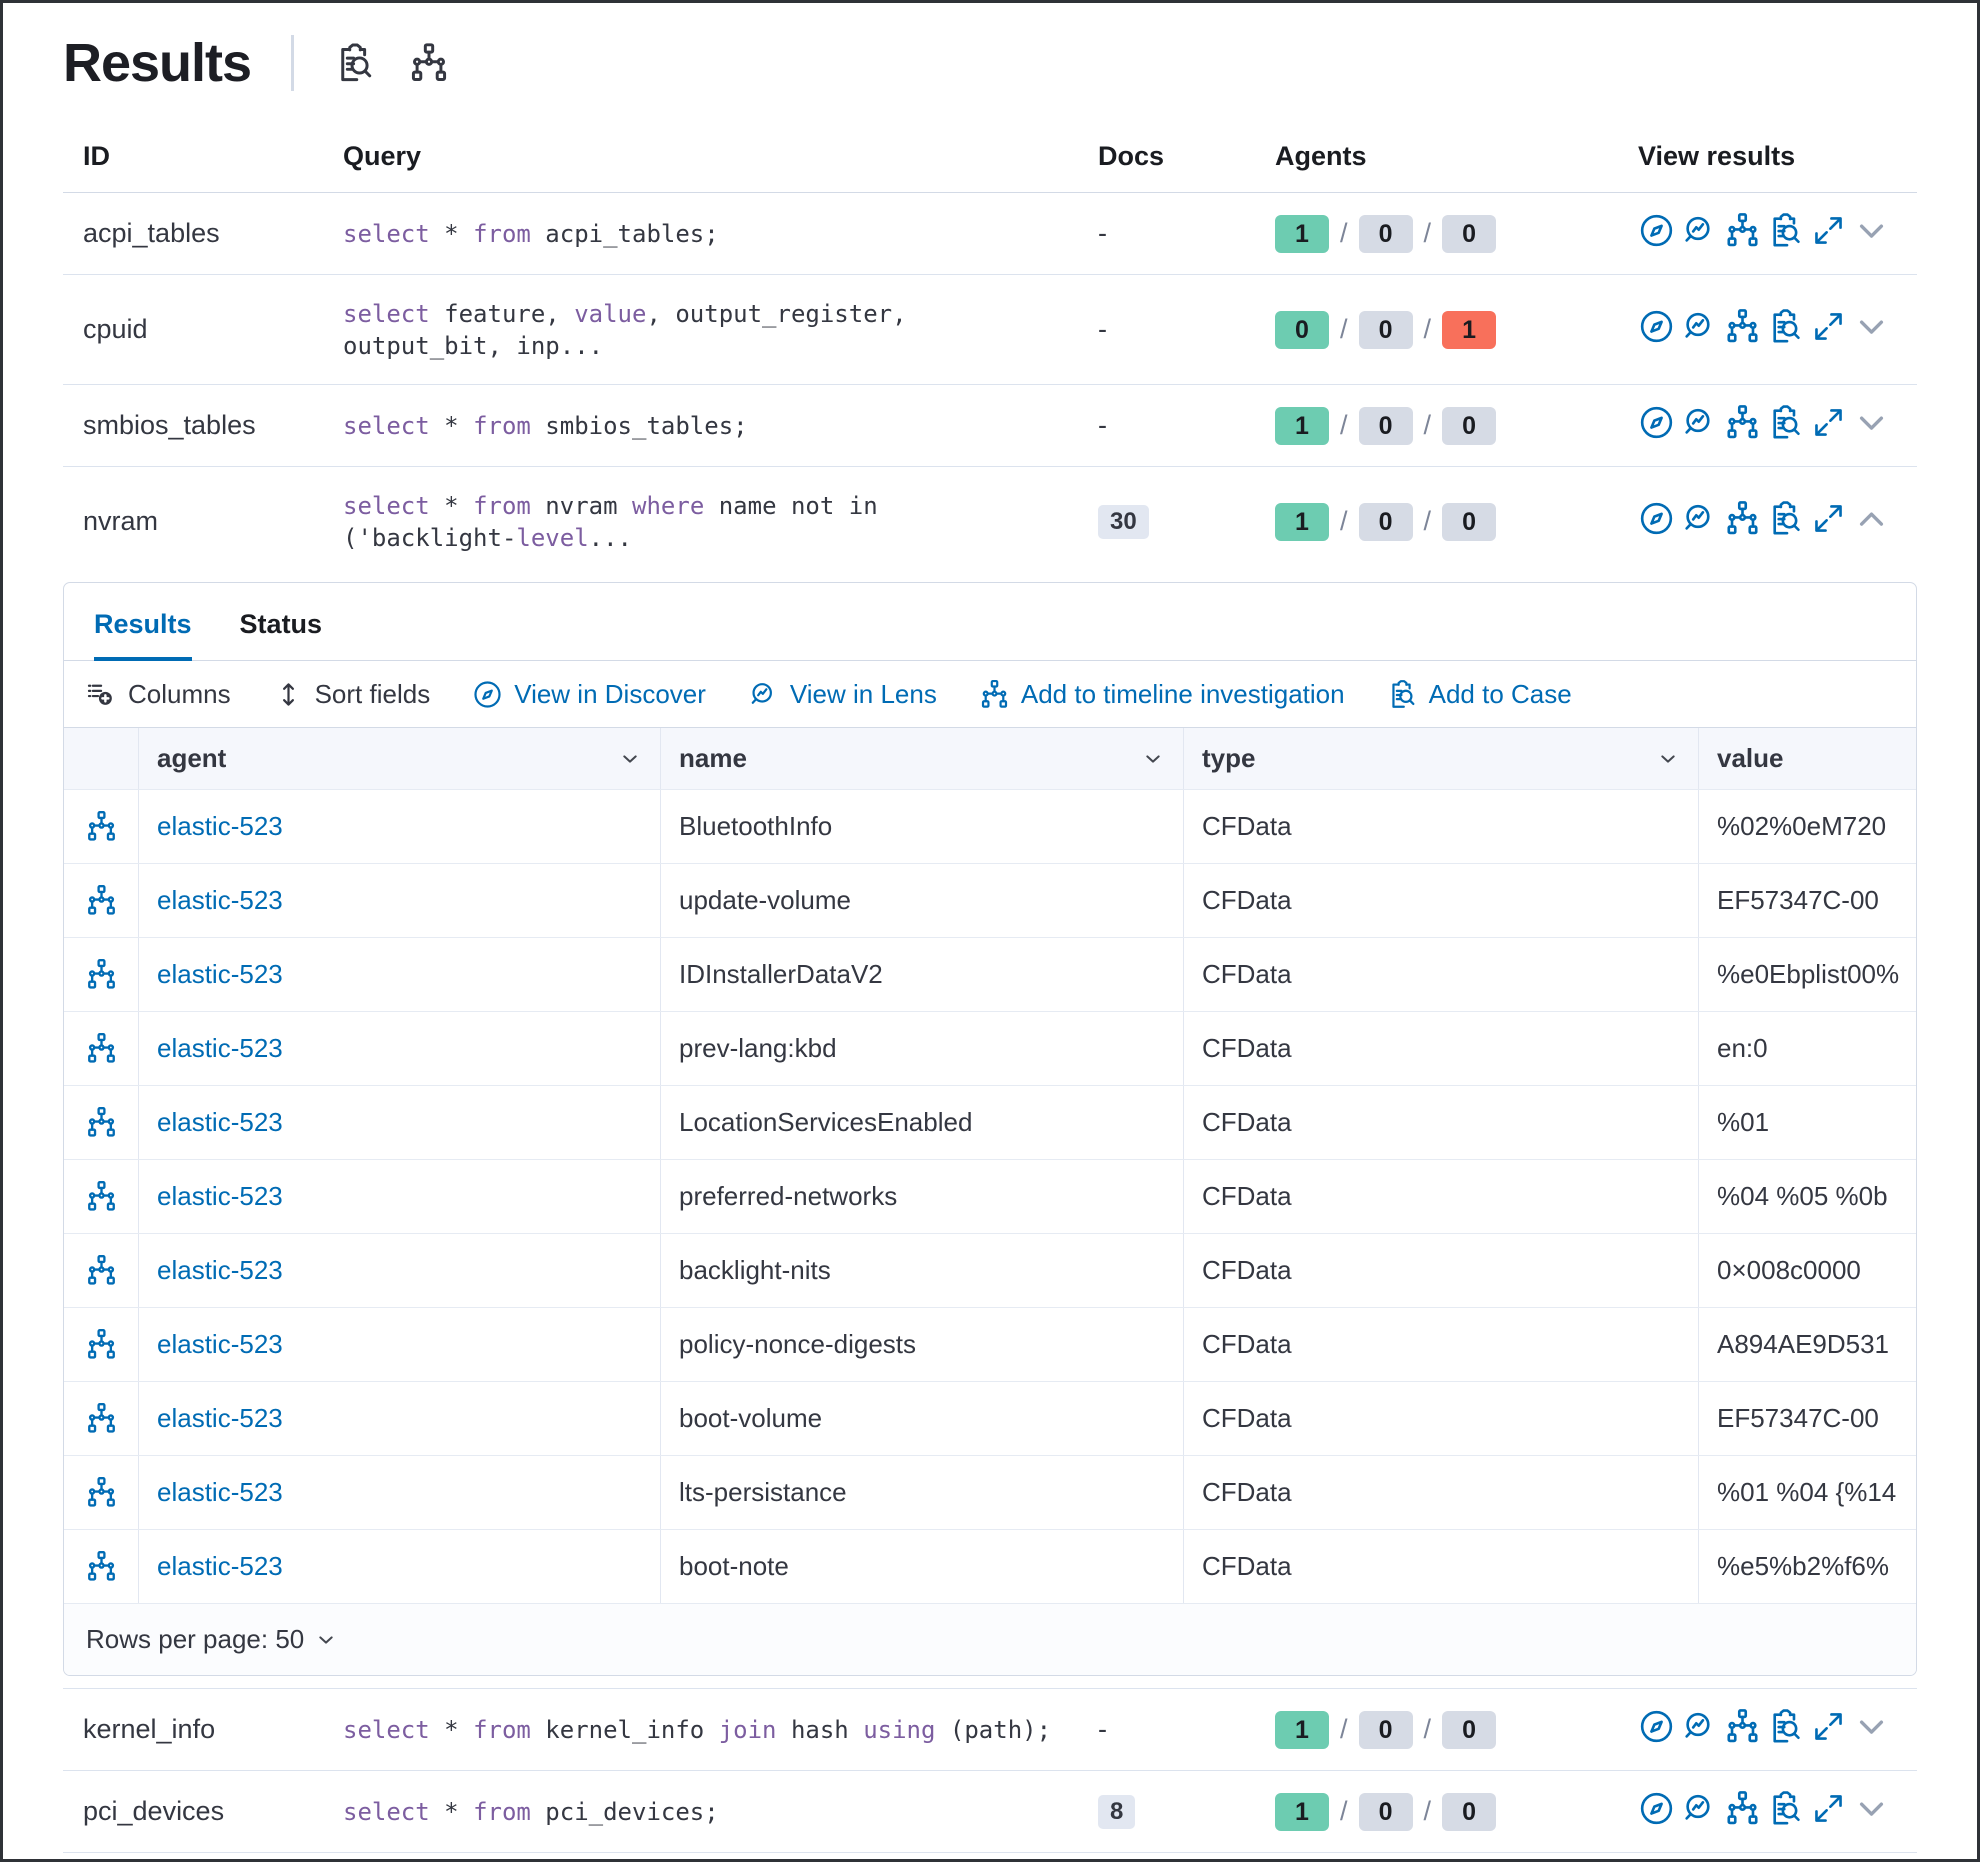 The height and width of the screenshot is (1862, 1980). What do you see at coordinates (96, 156) in the screenshot?
I see `column-header-id: ID` at bounding box center [96, 156].